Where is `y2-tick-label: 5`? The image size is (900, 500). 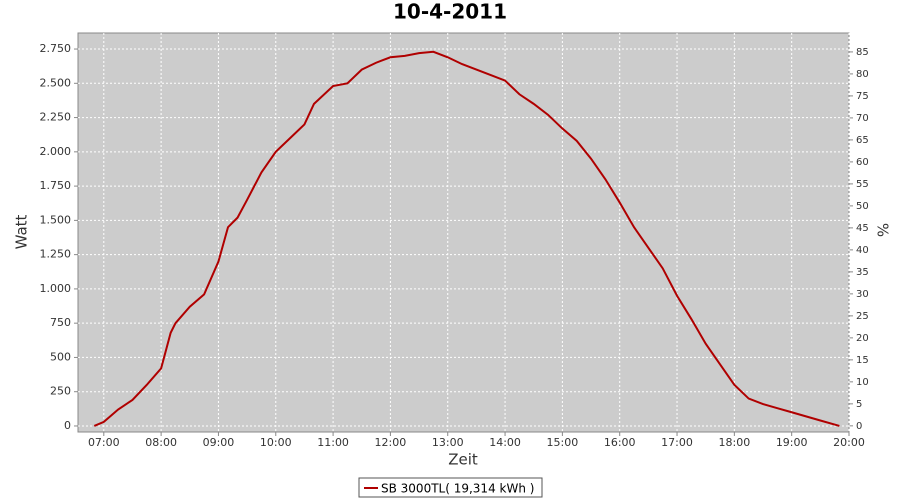
y2-tick-label: 5 is located at coordinates (859, 404).